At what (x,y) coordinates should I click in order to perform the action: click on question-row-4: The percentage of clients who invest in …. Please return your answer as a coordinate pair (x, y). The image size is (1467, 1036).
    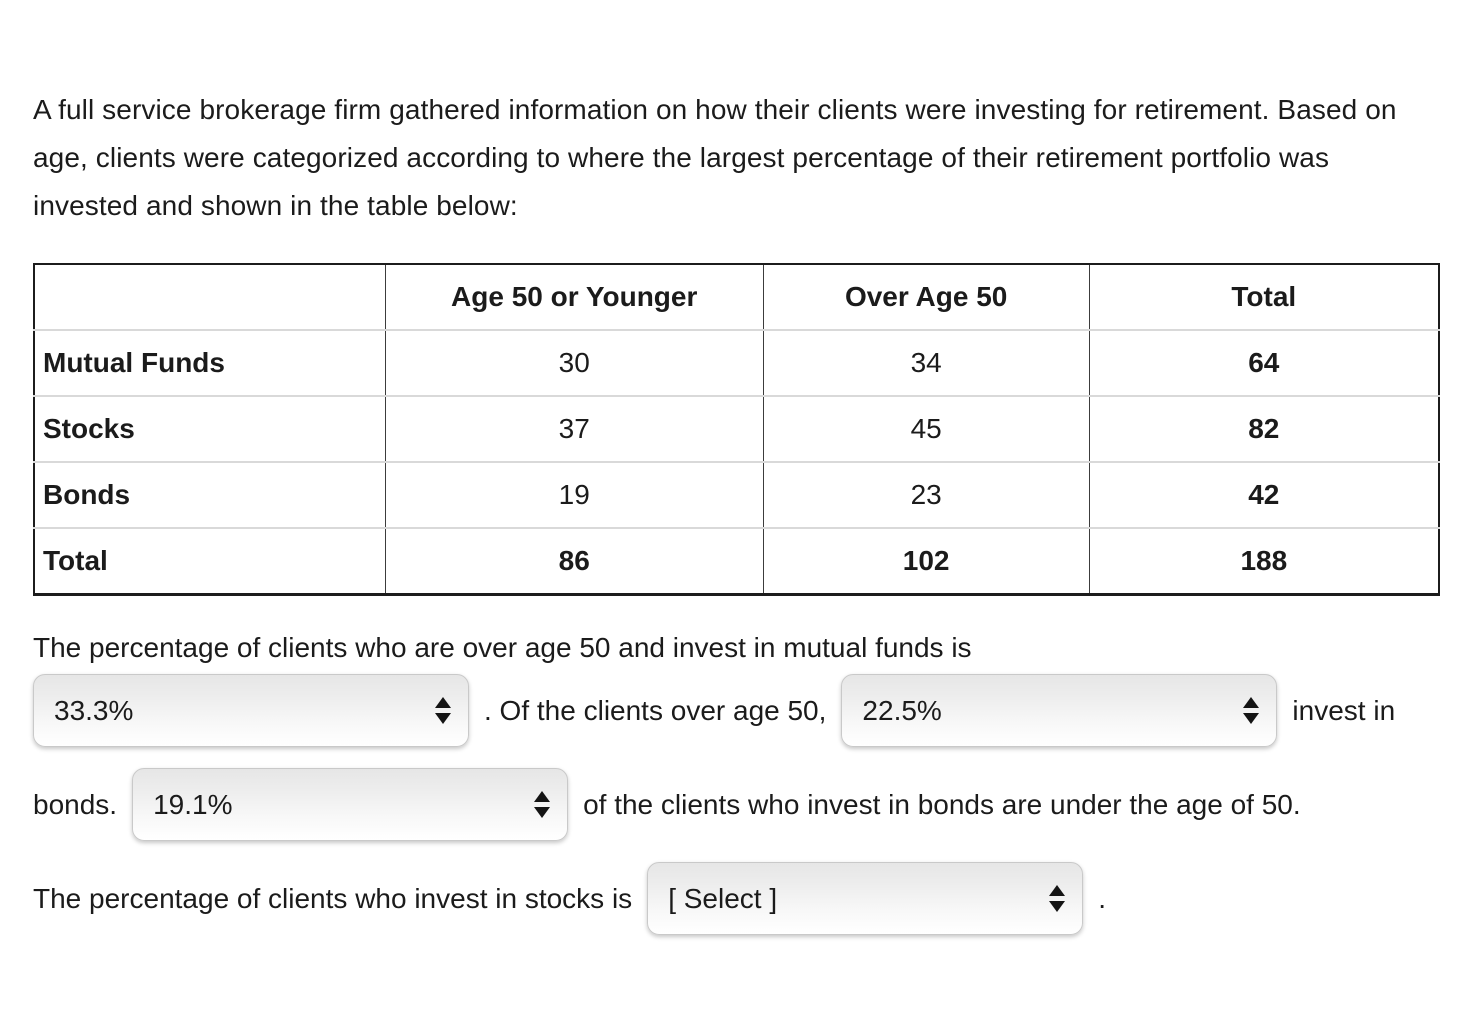
    Looking at the image, I should click on (736, 898).